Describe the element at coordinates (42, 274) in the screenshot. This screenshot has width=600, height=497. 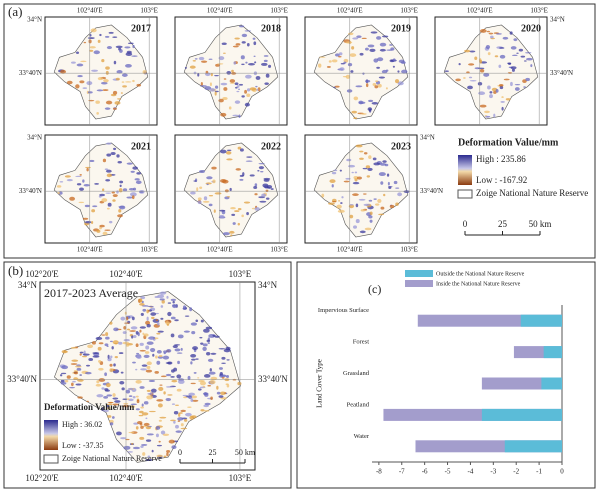
I see `lon-label: 102°20'E` at that location.